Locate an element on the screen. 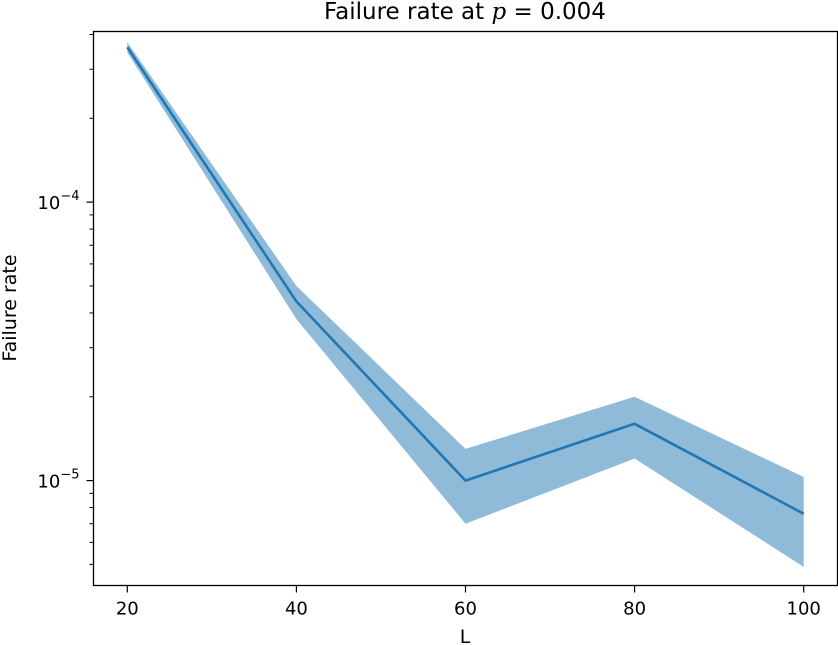  x-tick-label: 40 is located at coordinates (296, 609).